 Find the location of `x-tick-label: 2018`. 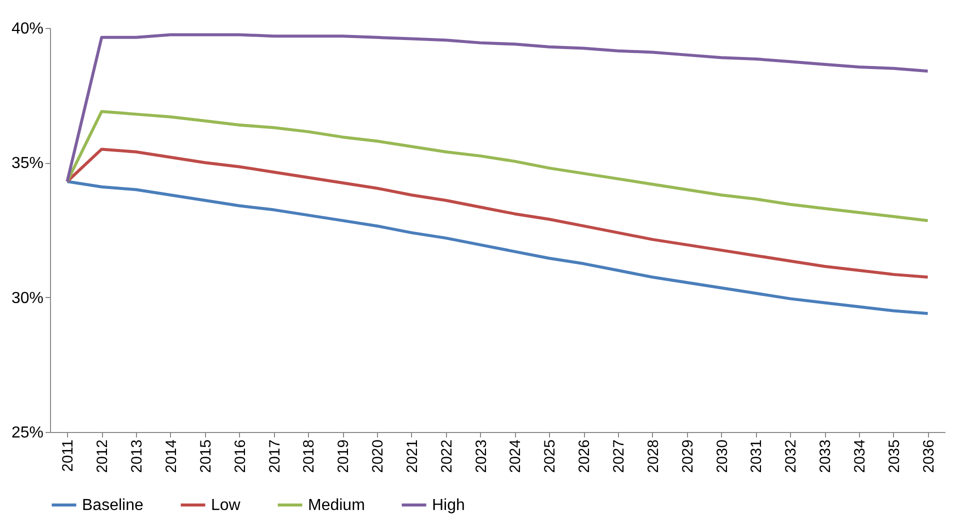

x-tick-label: 2018 is located at coordinates (309, 456).